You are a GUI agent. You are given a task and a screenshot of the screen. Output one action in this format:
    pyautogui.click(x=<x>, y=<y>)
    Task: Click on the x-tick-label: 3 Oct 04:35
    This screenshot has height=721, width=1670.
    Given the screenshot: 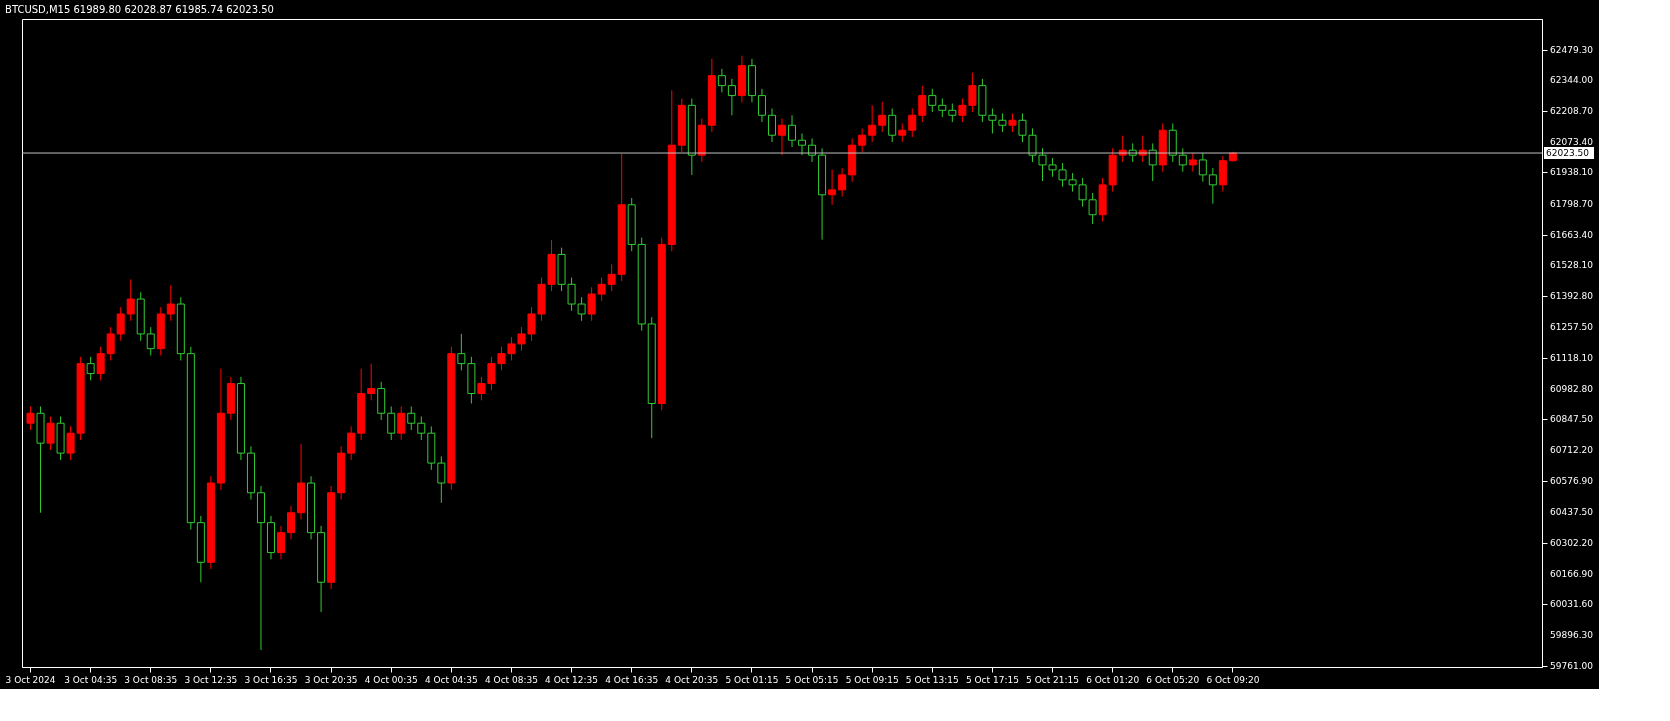 What is the action you would take?
    pyautogui.click(x=91, y=679)
    